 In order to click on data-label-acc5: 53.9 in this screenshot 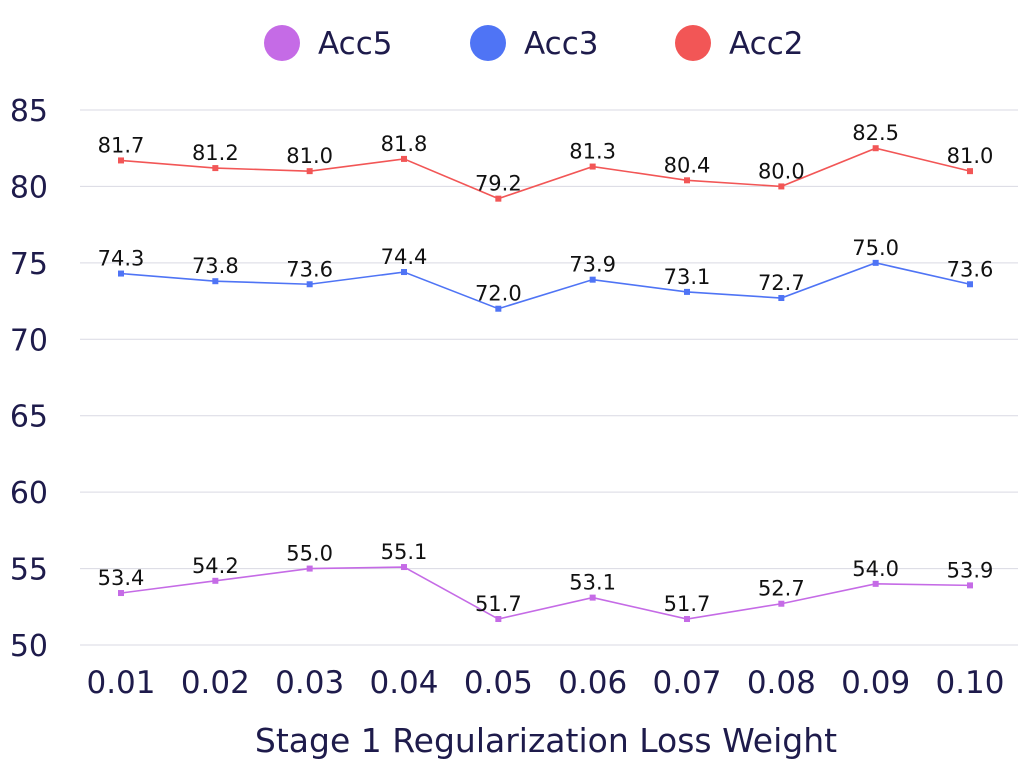, I will do `click(970, 570)`.